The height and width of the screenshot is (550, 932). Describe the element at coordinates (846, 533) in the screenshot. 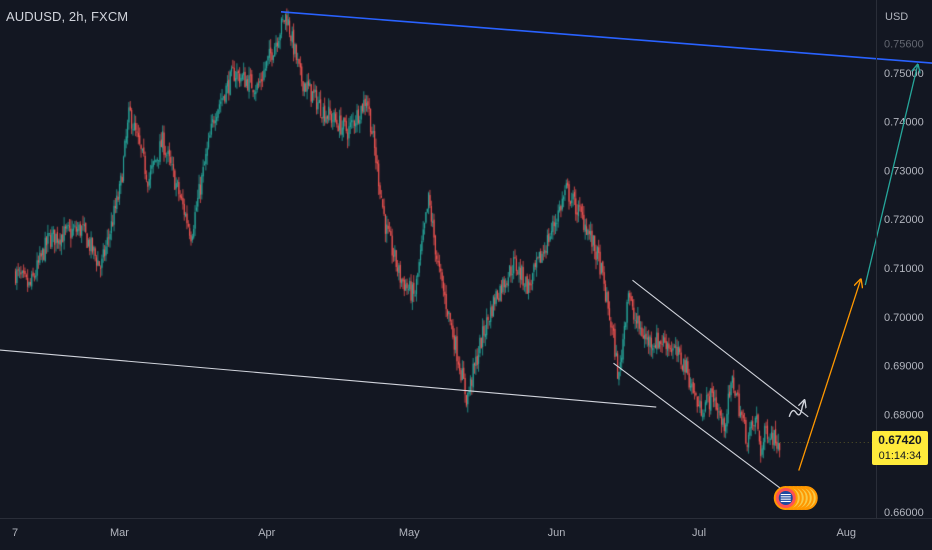

I see `x-tick-label: Aug` at that location.